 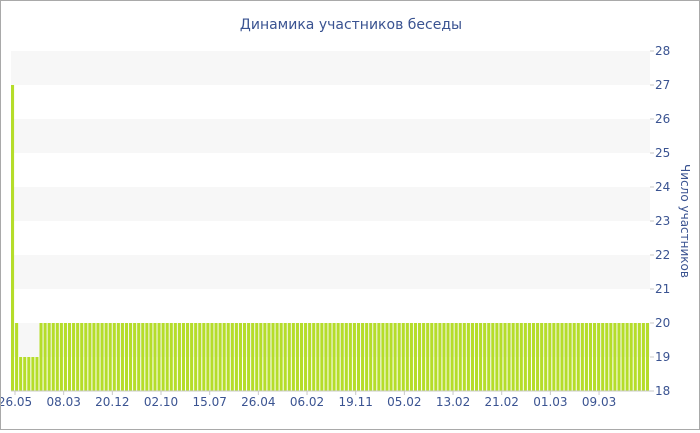 I want to click on y-tick-label: 26, so click(x=662, y=119).